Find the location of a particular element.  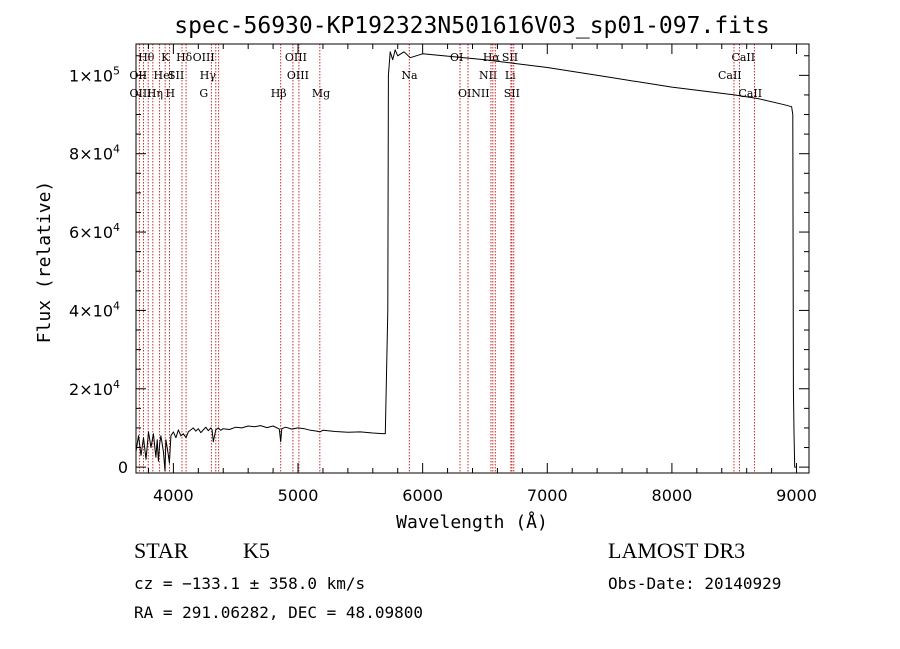

line-label-26: CaII is located at coordinates (730, 75).